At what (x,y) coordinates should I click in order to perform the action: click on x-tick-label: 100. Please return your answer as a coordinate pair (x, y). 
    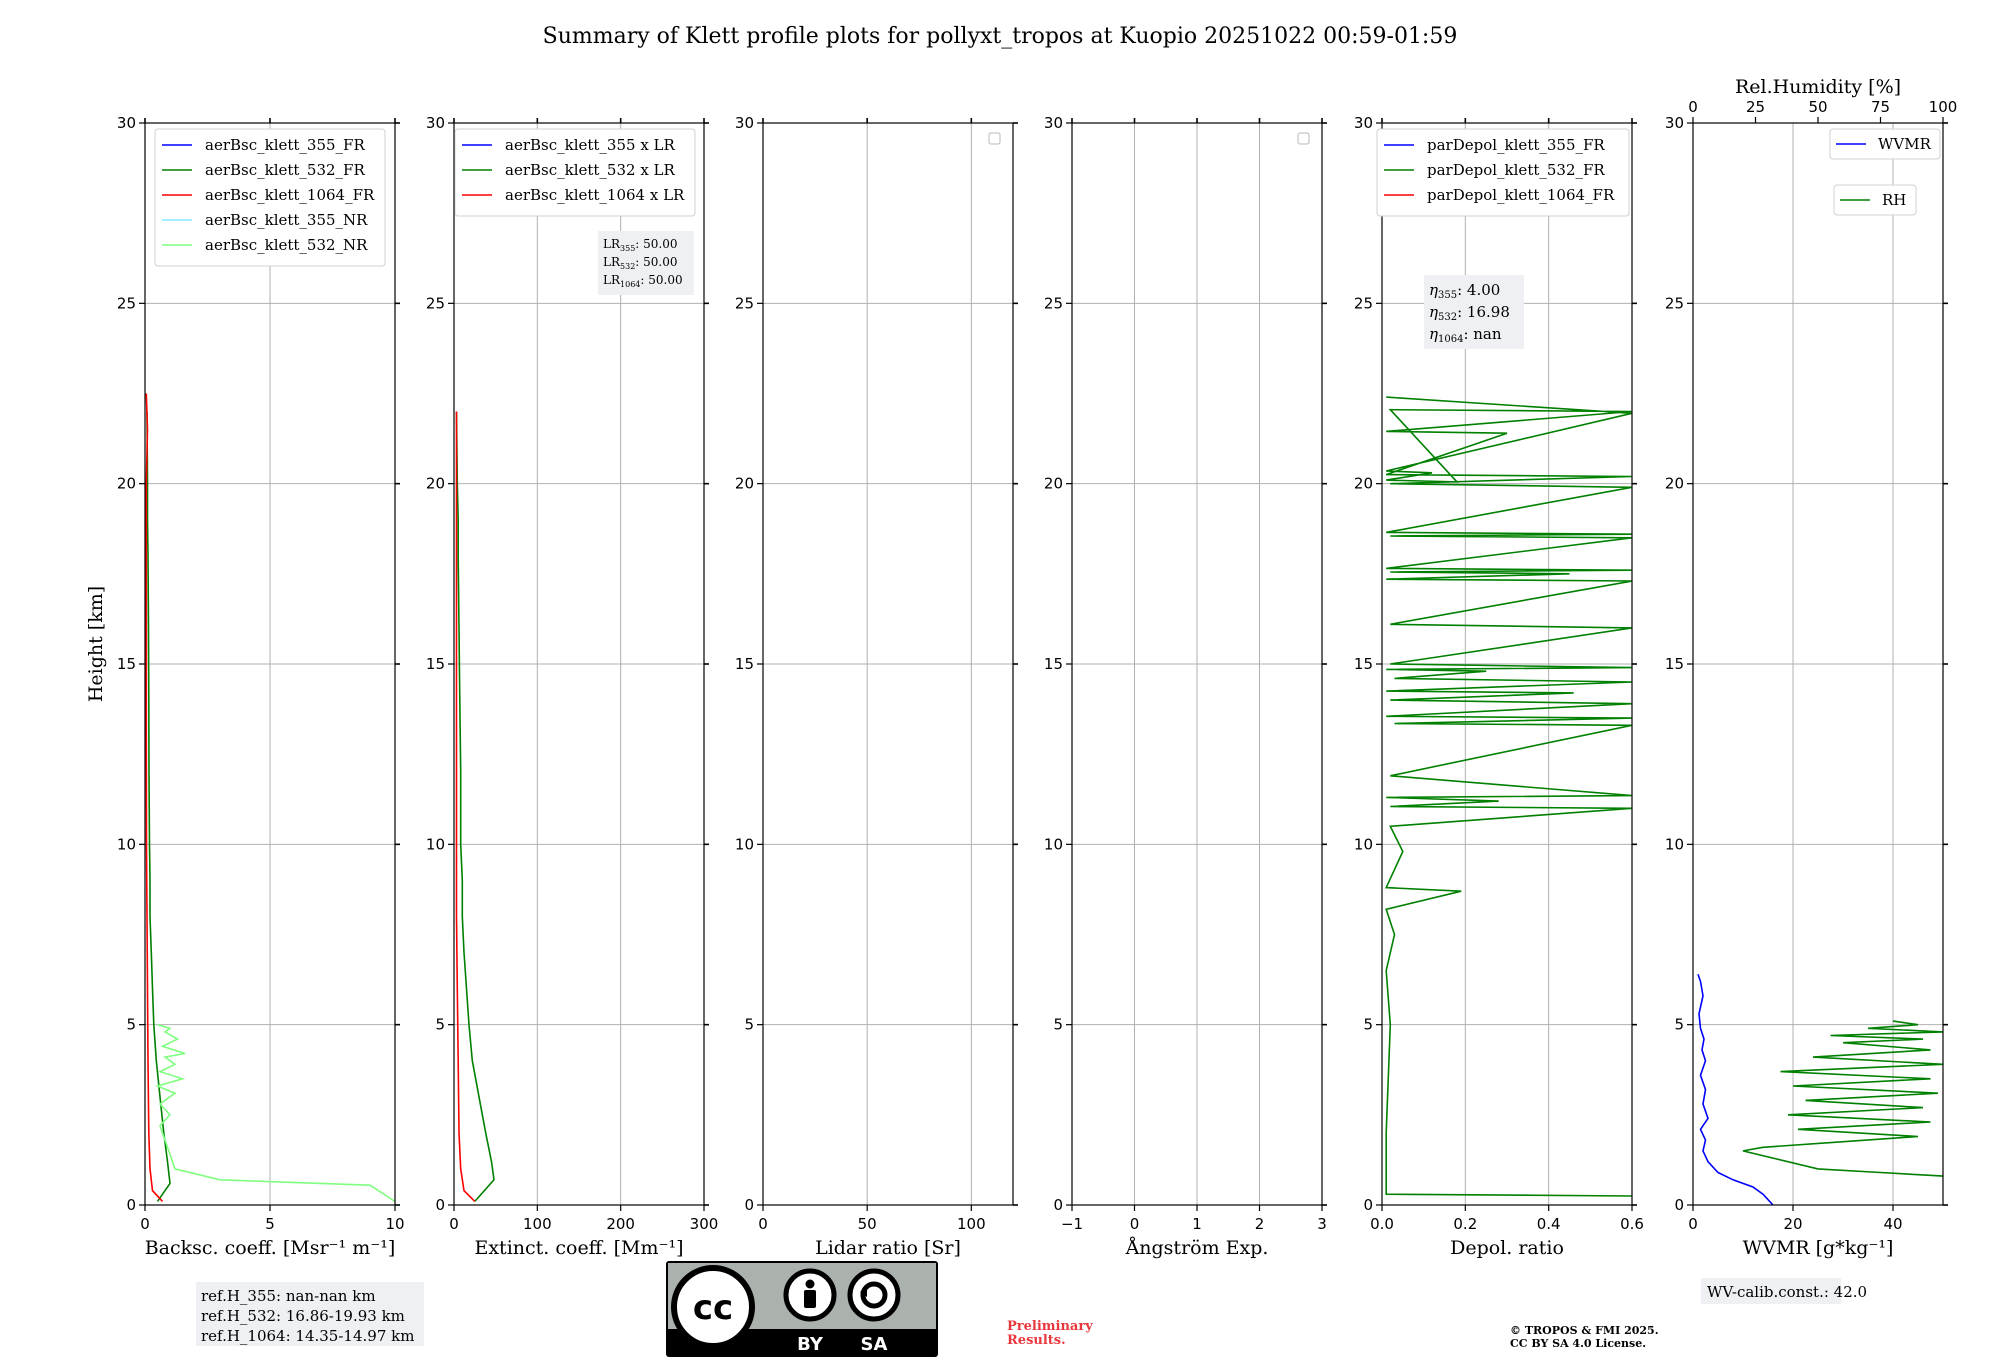
    Looking at the image, I should click on (537, 1224).